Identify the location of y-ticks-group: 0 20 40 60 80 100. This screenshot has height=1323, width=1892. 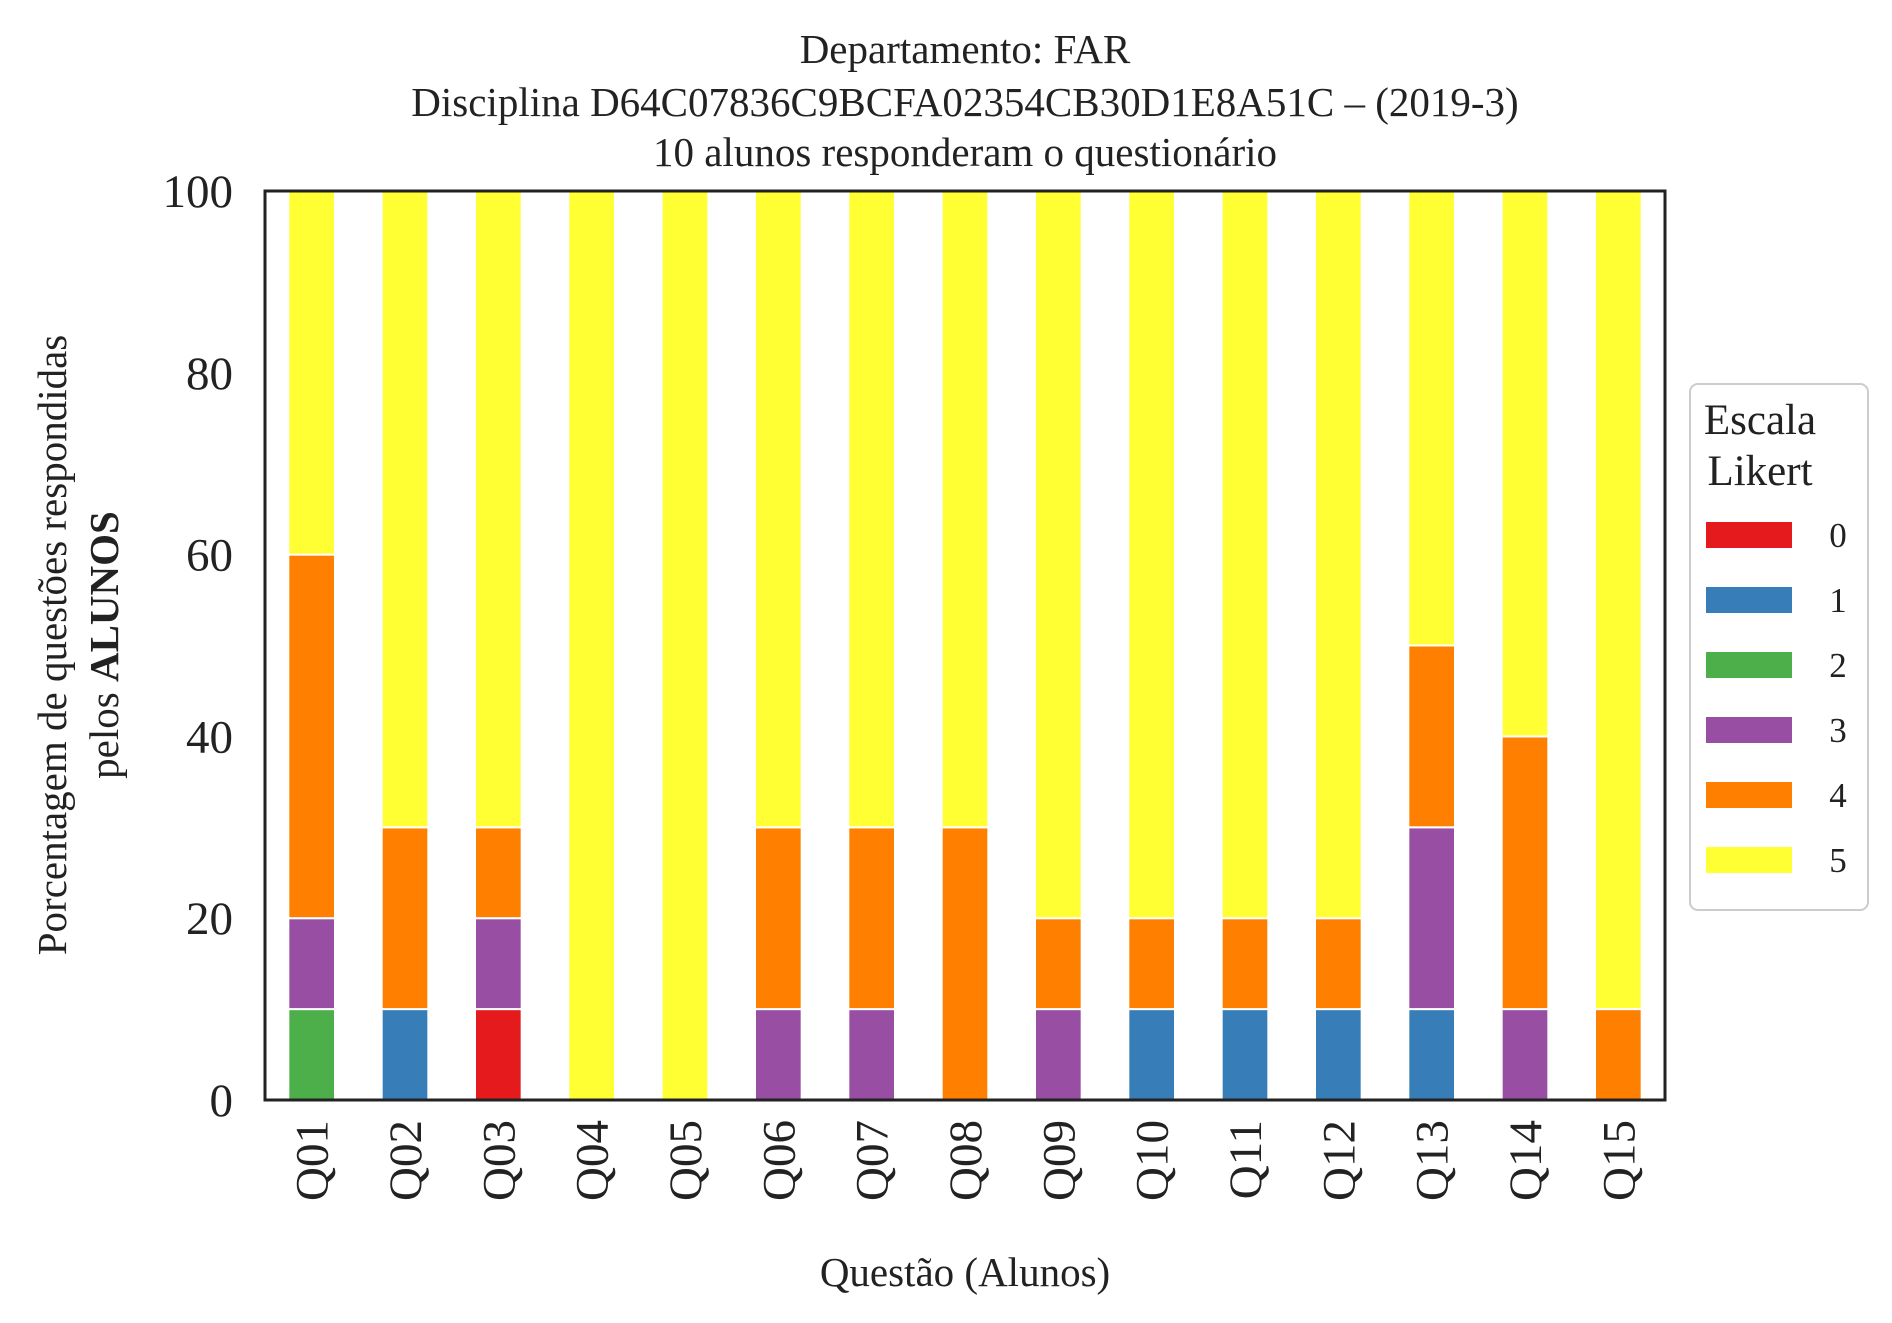
(198, 646).